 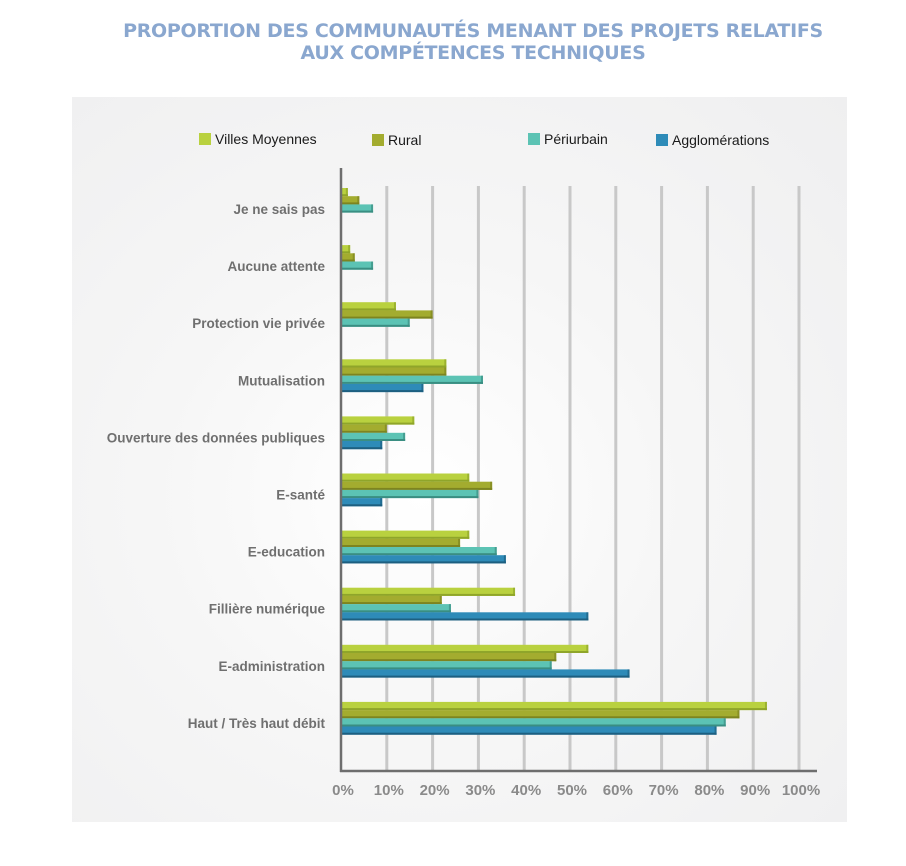 What do you see at coordinates (423, 559) in the screenshot?
I see `bar-agglomerations-e-education` at bounding box center [423, 559].